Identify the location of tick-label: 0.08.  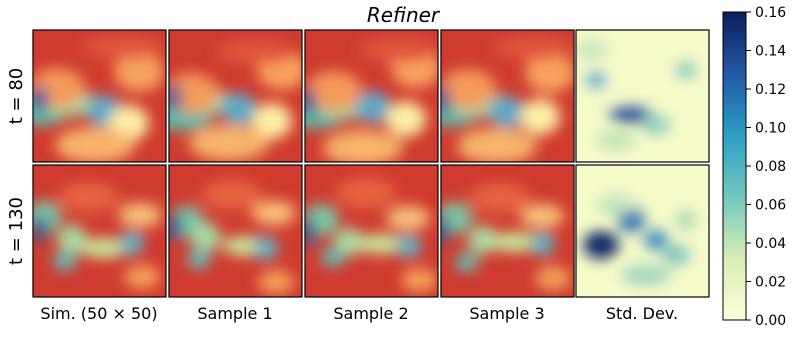
(770, 167).